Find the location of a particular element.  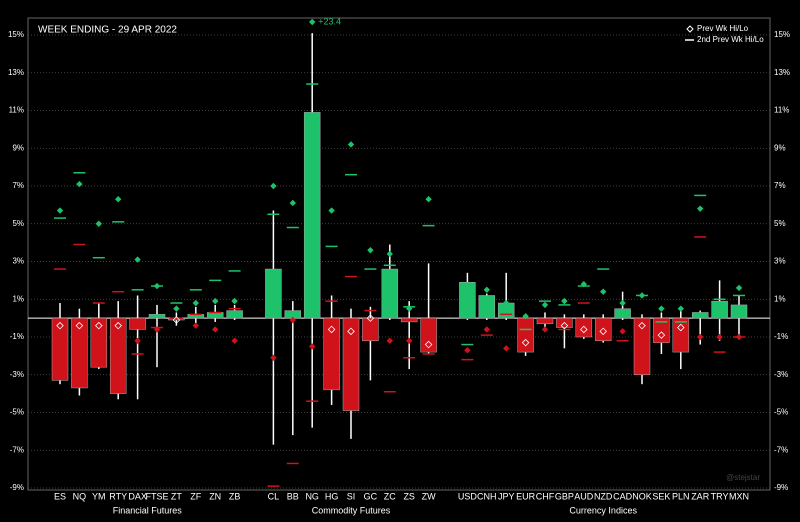

x-tick-label: FTSE is located at coordinates (156, 496).